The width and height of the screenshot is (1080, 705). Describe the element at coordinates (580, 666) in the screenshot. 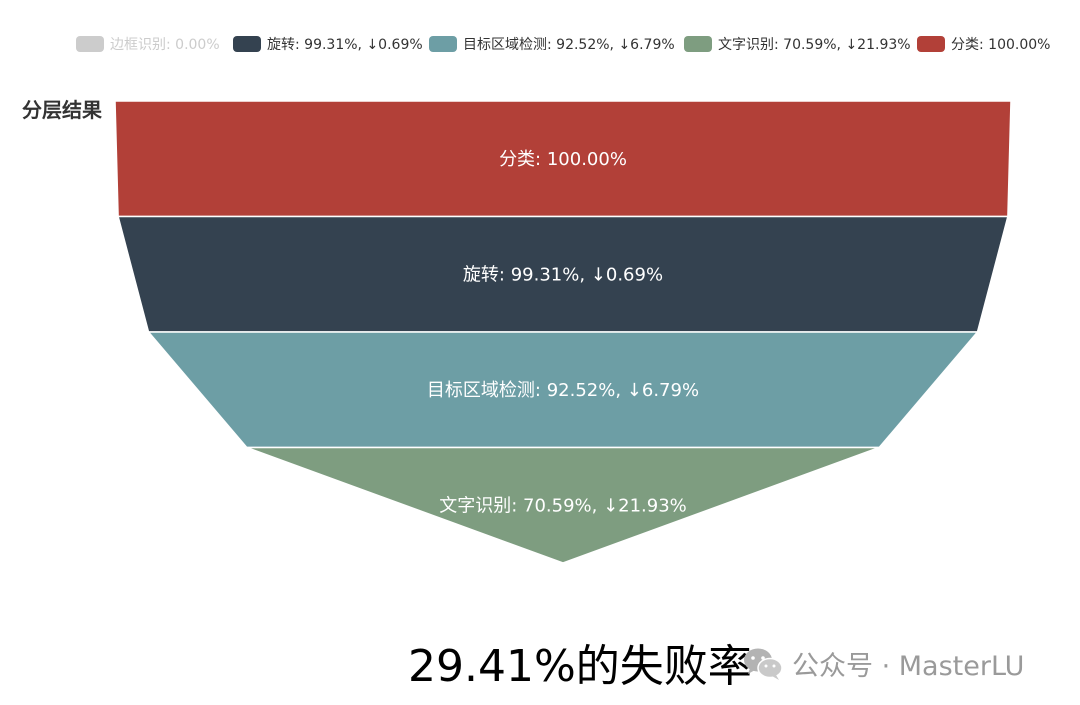

I see `failure-rate-caption: 29.41%的失败率` at that location.